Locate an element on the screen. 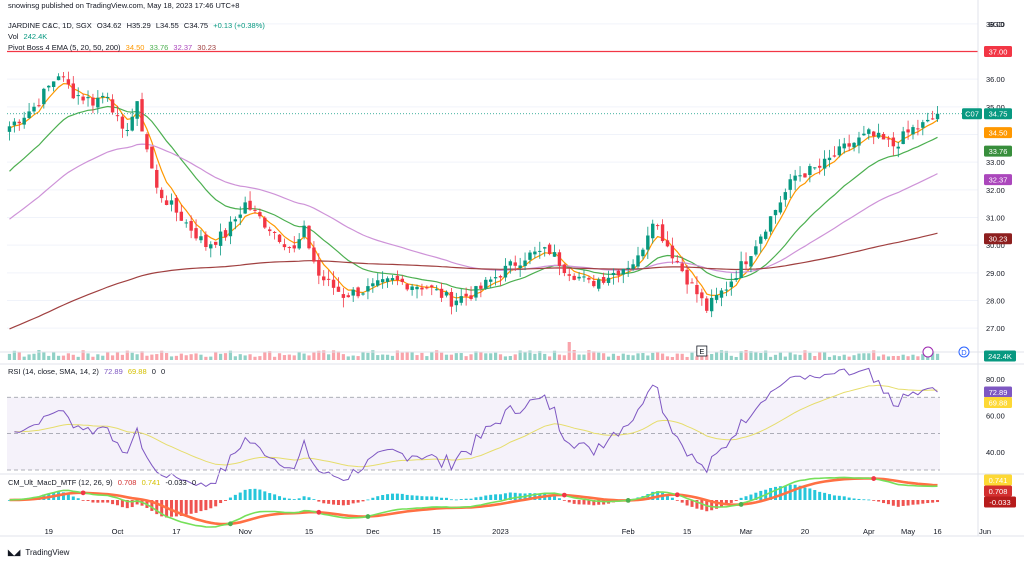  change-value: +0.13 (+0.38%) is located at coordinates (239, 25).